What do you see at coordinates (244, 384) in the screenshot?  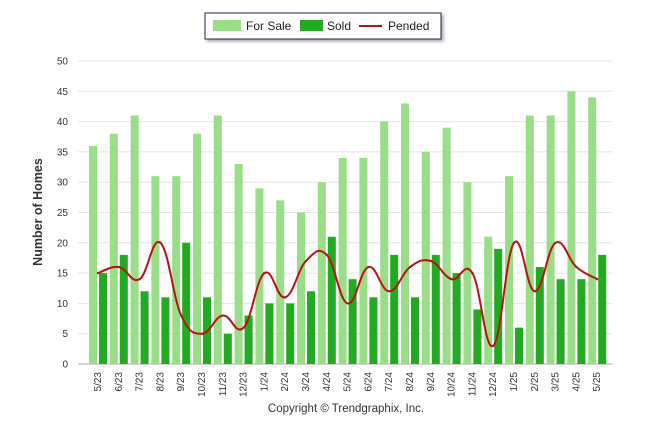 I see `x-tick-label: 12/23` at bounding box center [244, 384].